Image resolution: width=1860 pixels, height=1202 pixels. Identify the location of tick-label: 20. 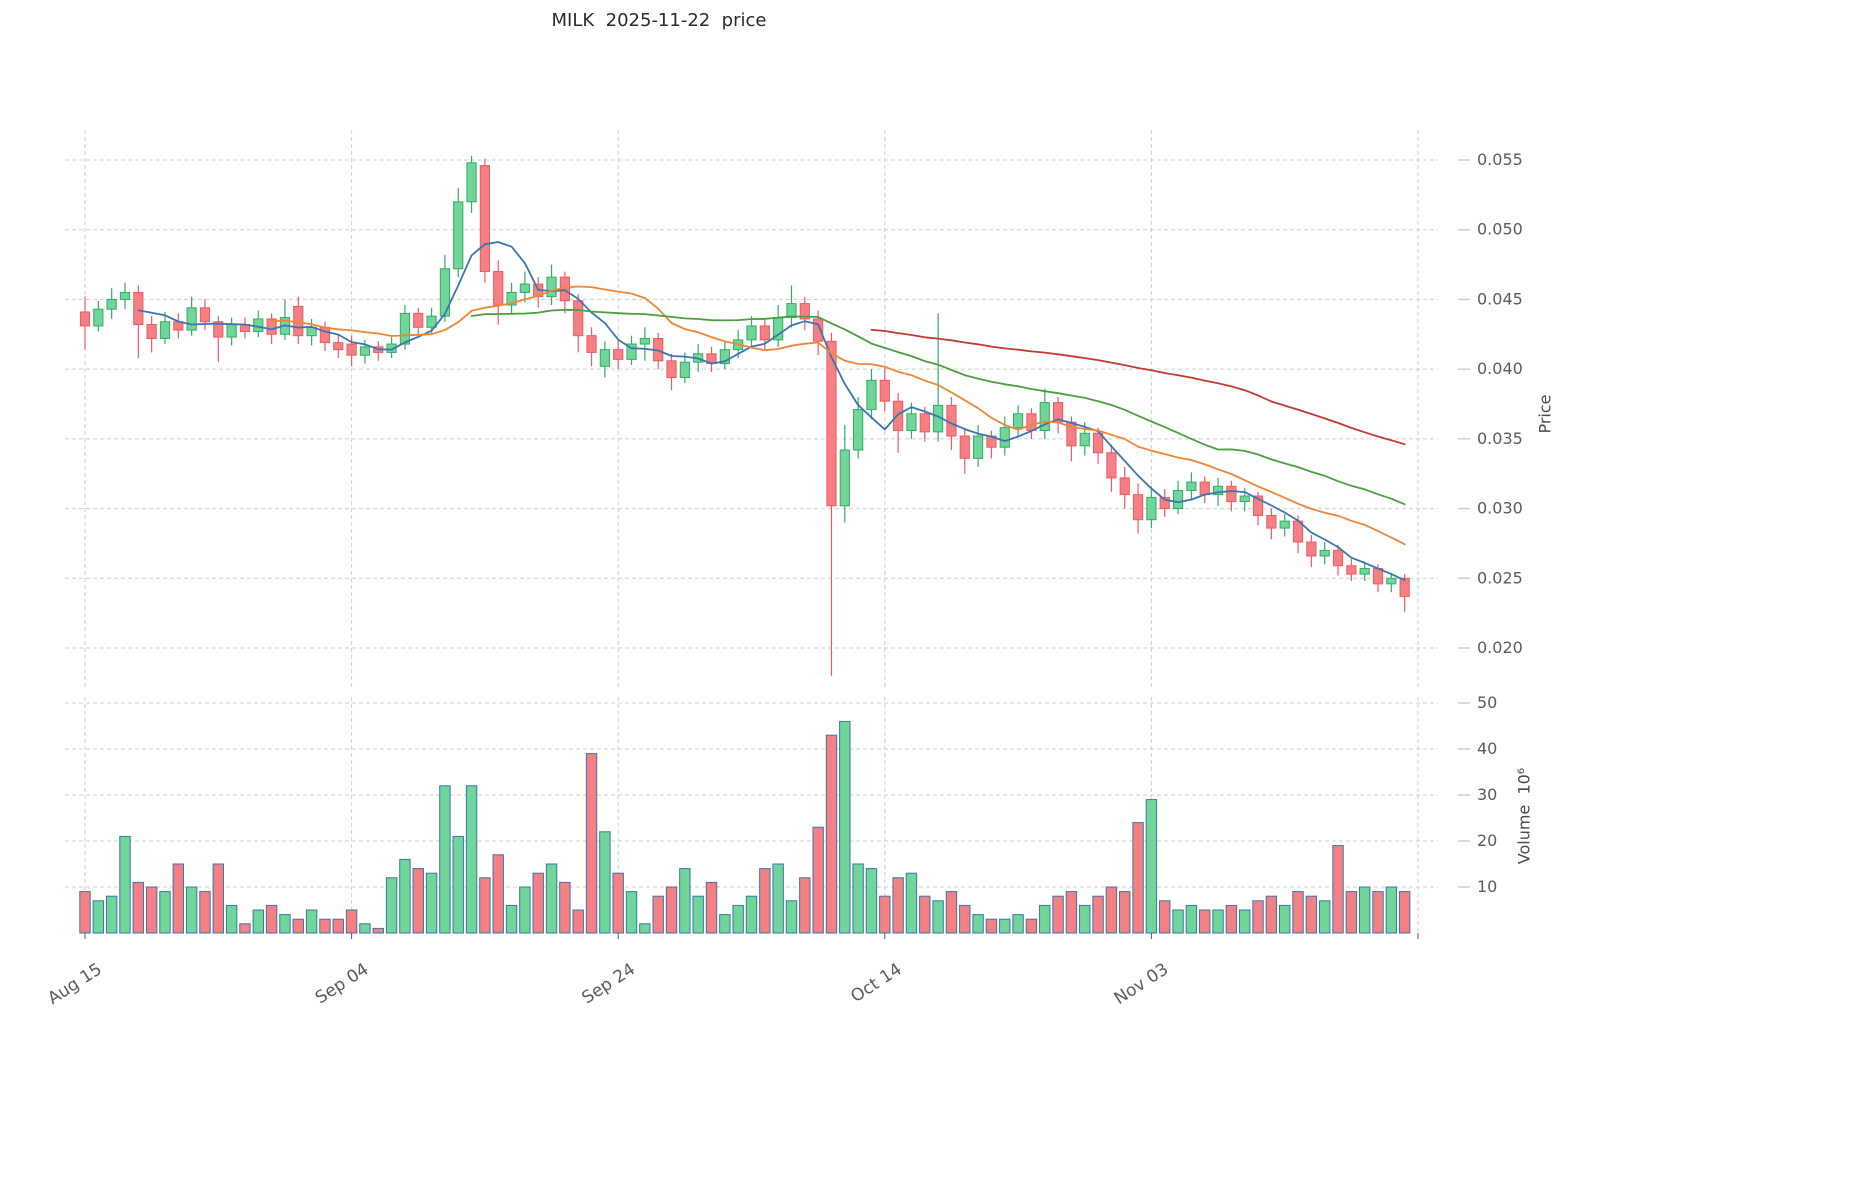
(1487, 840).